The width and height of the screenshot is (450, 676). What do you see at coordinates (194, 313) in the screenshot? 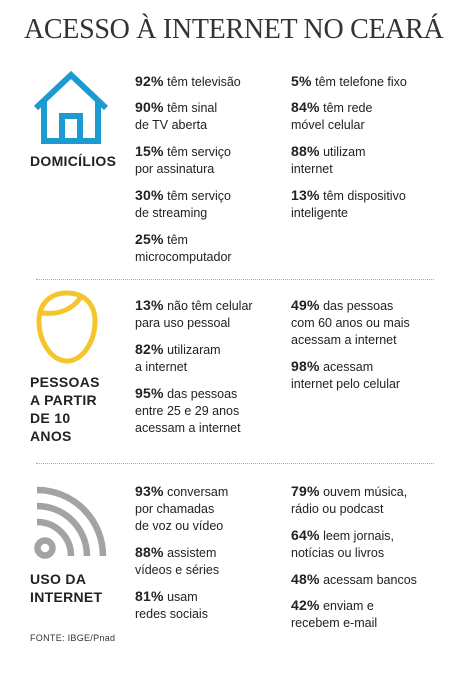
I see `stat-item: 13% não têm celular para uso pessoal` at bounding box center [194, 313].